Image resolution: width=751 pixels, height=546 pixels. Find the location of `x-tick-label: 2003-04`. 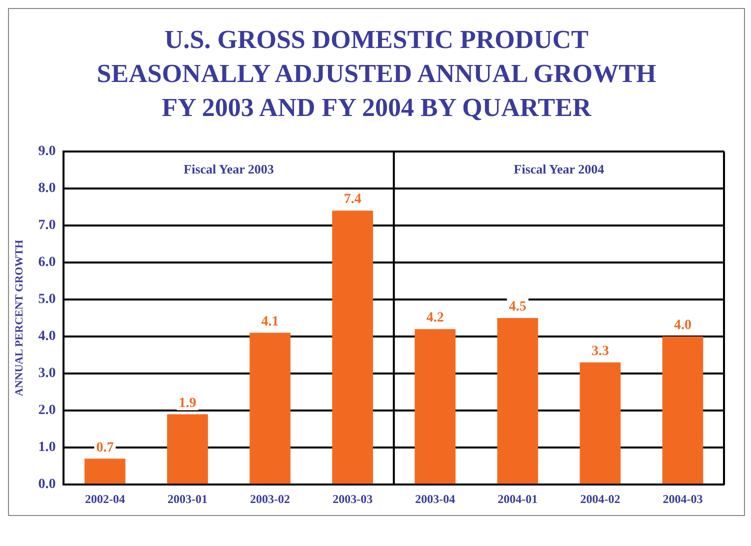

x-tick-label: 2003-04 is located at coordinates (435, 499).